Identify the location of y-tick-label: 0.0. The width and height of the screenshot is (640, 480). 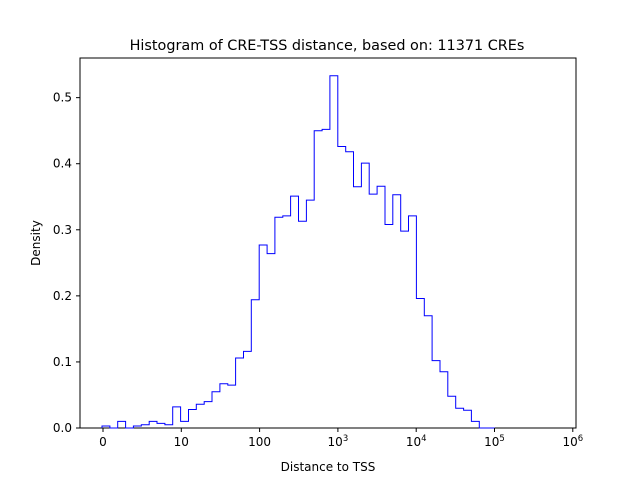
(62, 428).